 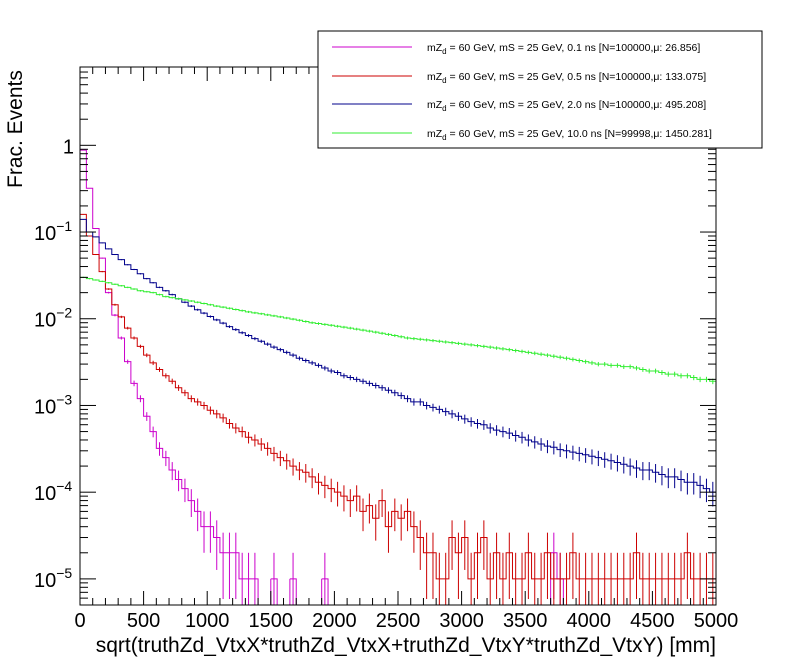 I want to click on y-tick-label: 10⁻², so click(x=53, y=318).